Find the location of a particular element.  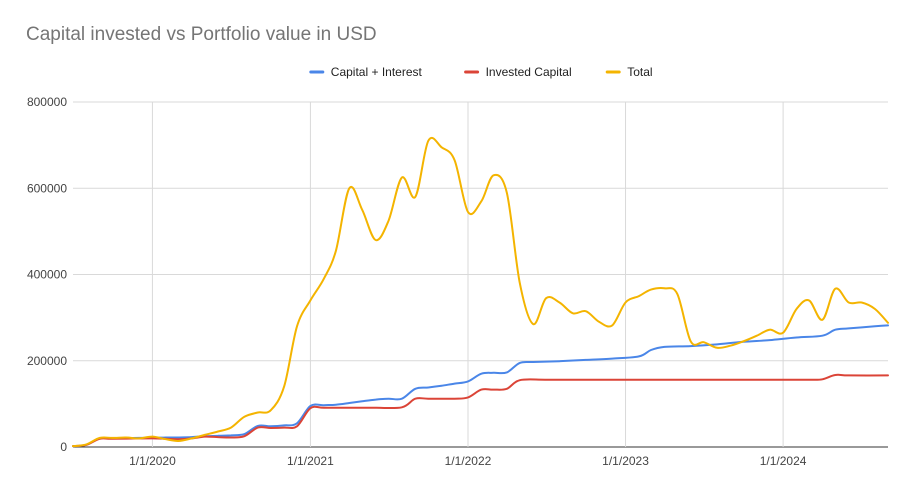

x-tick-label: 1/1/2020 is located at coordinates (152, 461).